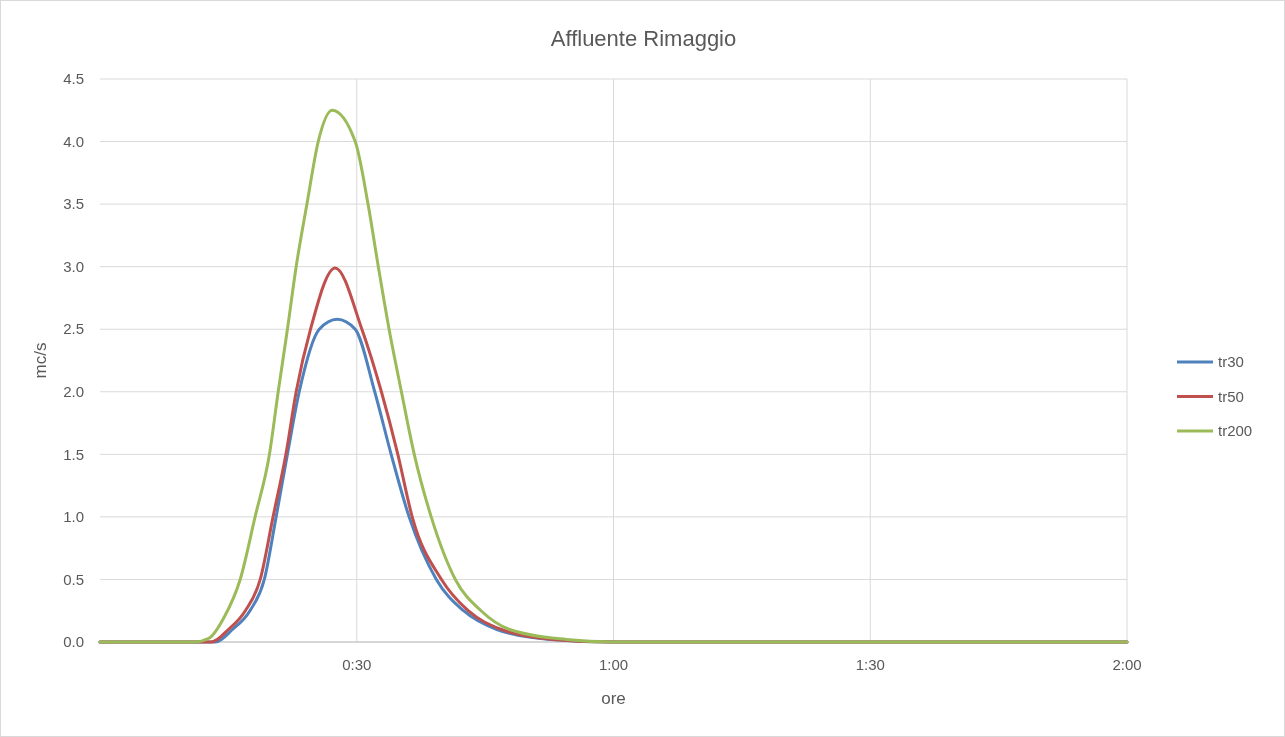 This screenshot has width=1285, height=737. What do you see at coordinates (73, 454) in the screenshot?
I see `y-tick-label: 1.5` at bounding box center [73, 454].